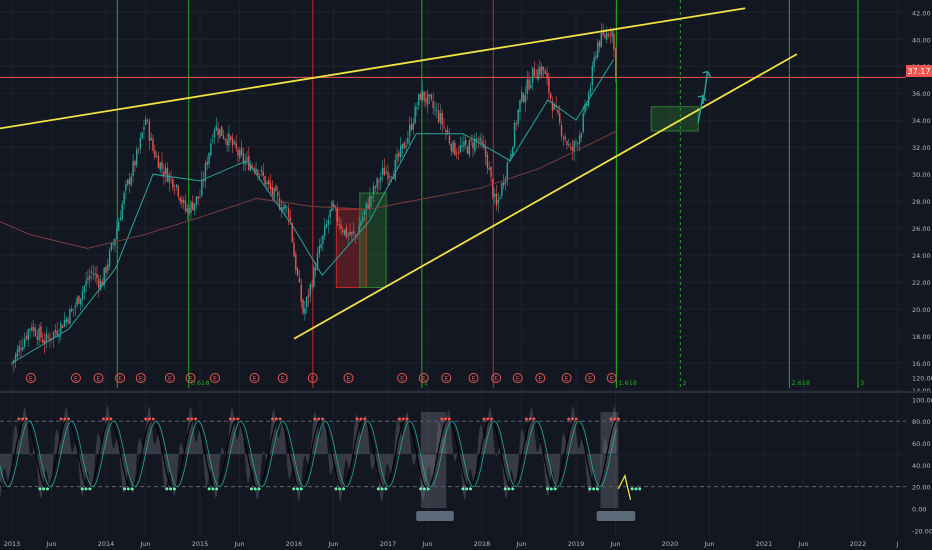  Describe the element at coordinates (921, 422) in the screenshot. I see `oscillator-tick-label: 80.00` at that location.